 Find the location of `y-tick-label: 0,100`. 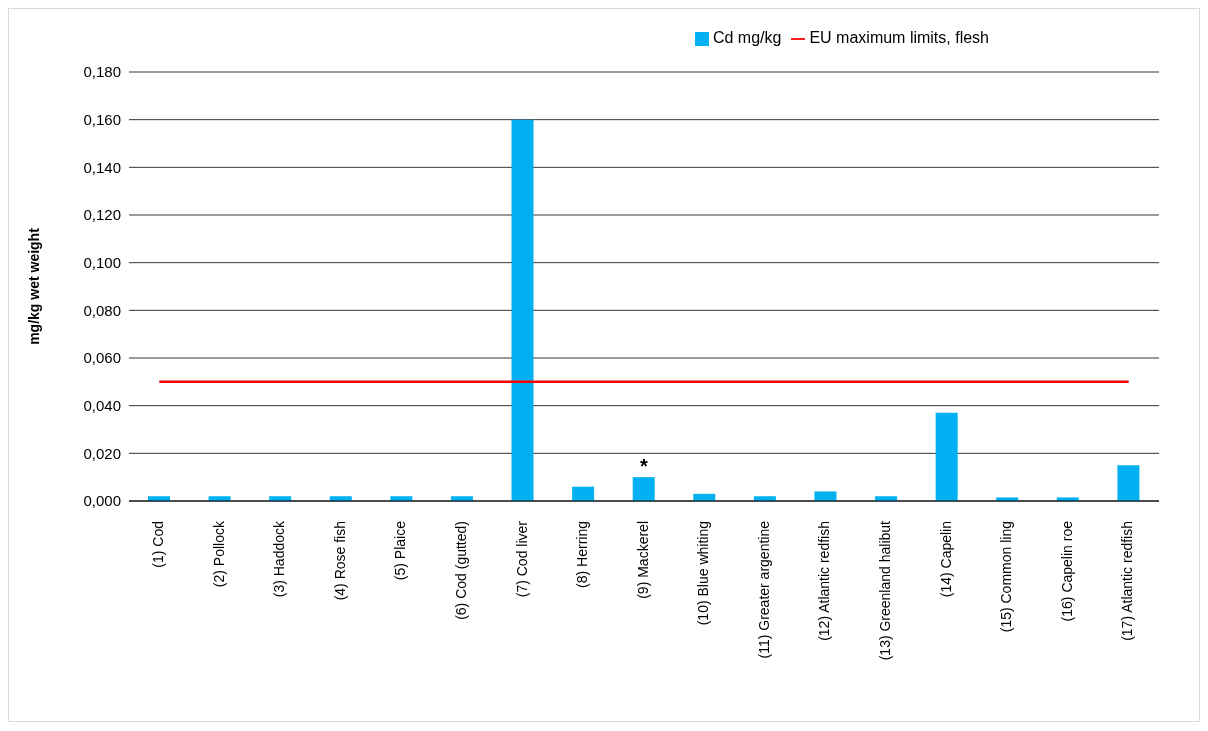

y-tick-label: 0,100 is located at coordinates (102, 262).